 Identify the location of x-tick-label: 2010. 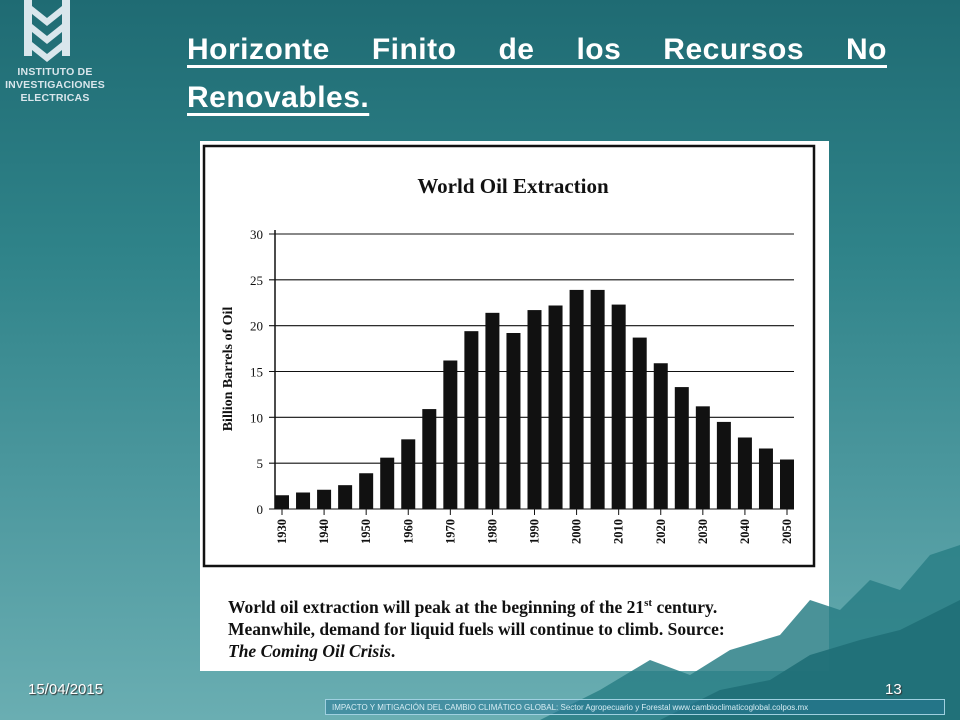
(619, 531).